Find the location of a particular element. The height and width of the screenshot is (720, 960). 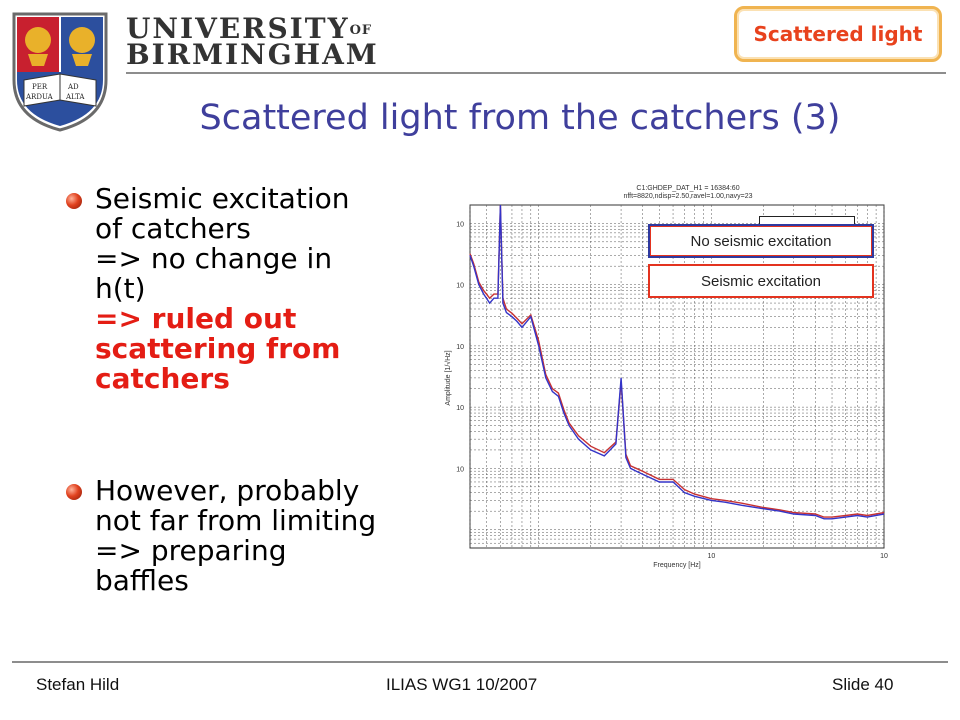

chart-header-line1: C1:GHDEP_DAT_H1 = 16384:60 is located at coordinates (687, 188).